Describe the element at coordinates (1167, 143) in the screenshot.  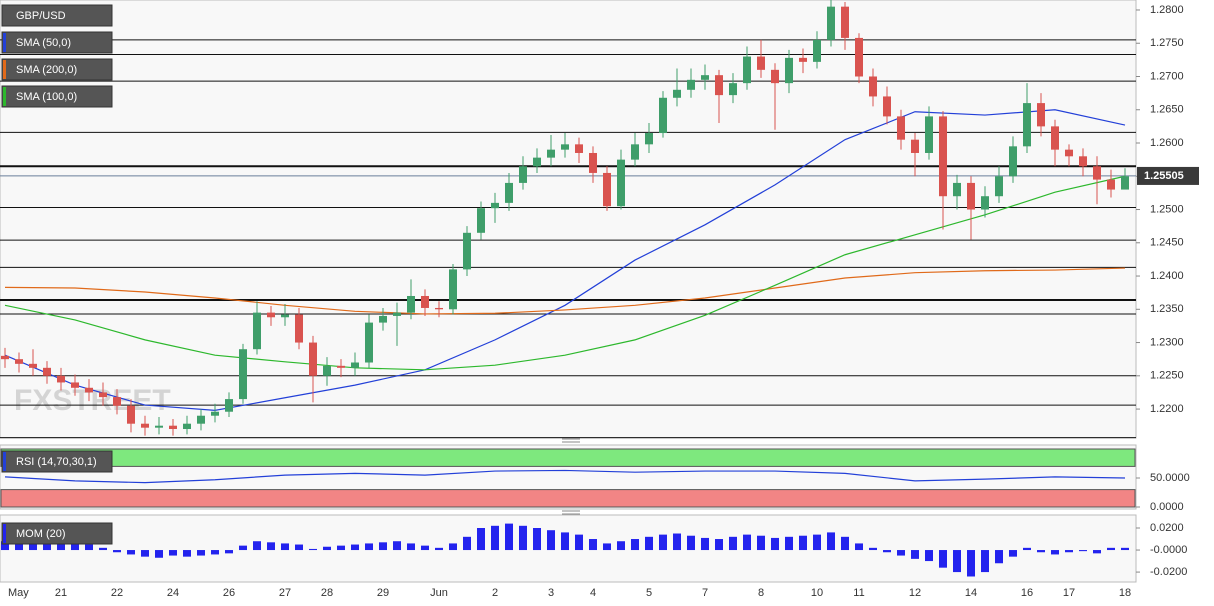
I see `y-tick-label: 1.2600` at that location.